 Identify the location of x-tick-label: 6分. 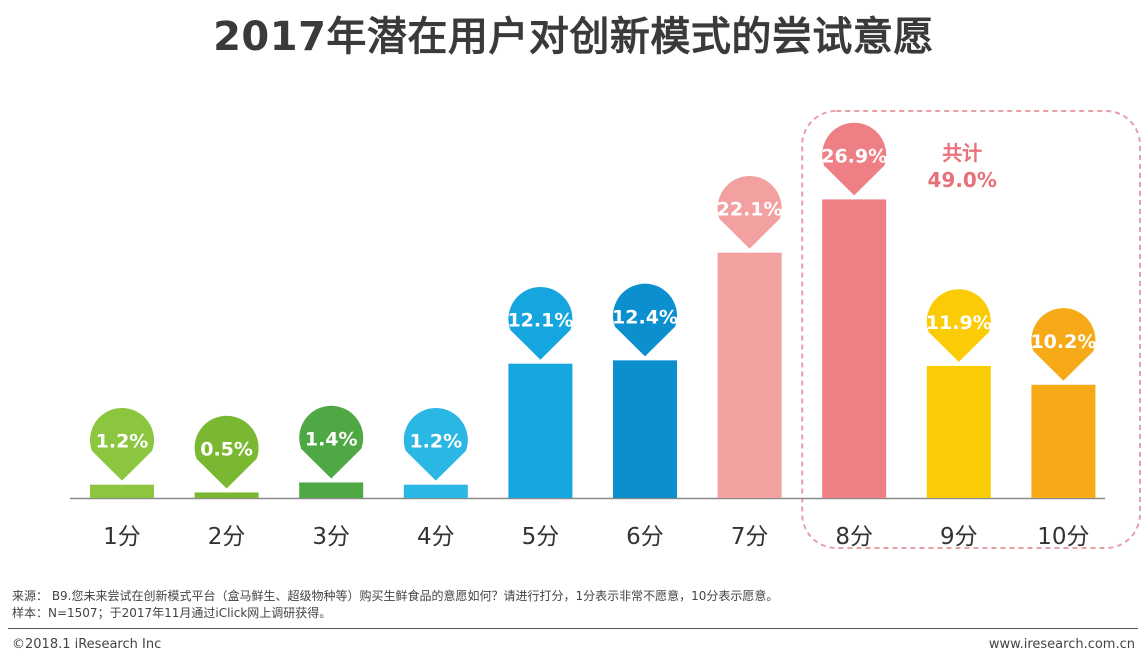
(645, 537).